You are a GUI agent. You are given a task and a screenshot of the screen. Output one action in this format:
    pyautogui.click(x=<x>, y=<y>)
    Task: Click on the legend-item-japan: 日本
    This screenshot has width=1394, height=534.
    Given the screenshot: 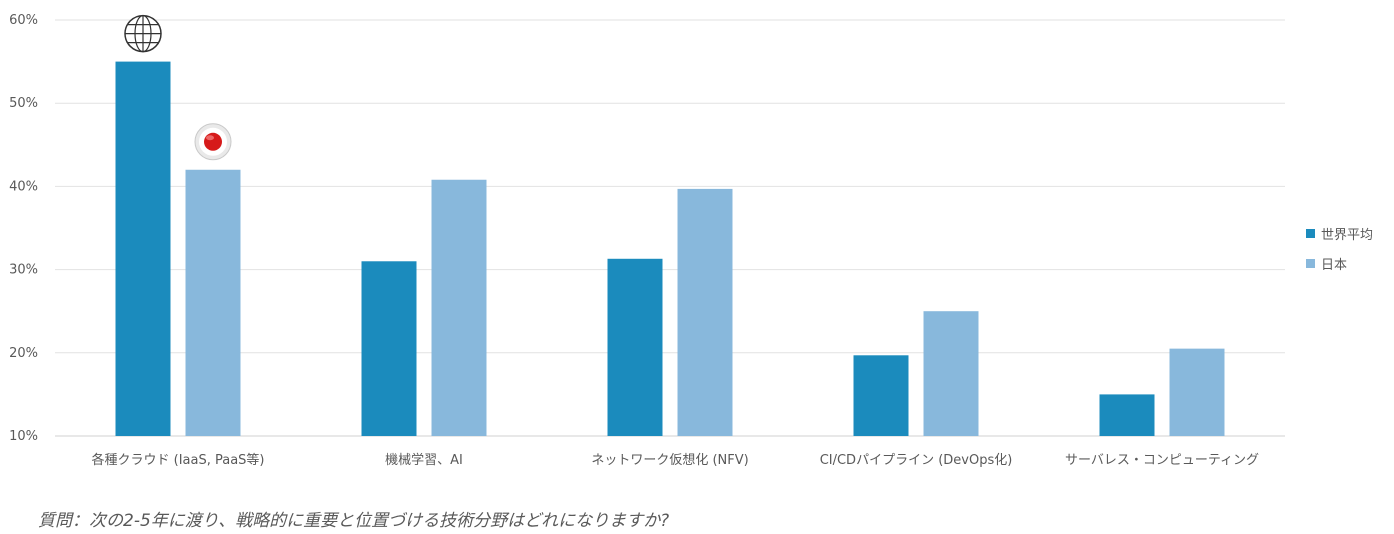 What is the action you would take?
    pyautogui.click(x=1349, y=263)
    